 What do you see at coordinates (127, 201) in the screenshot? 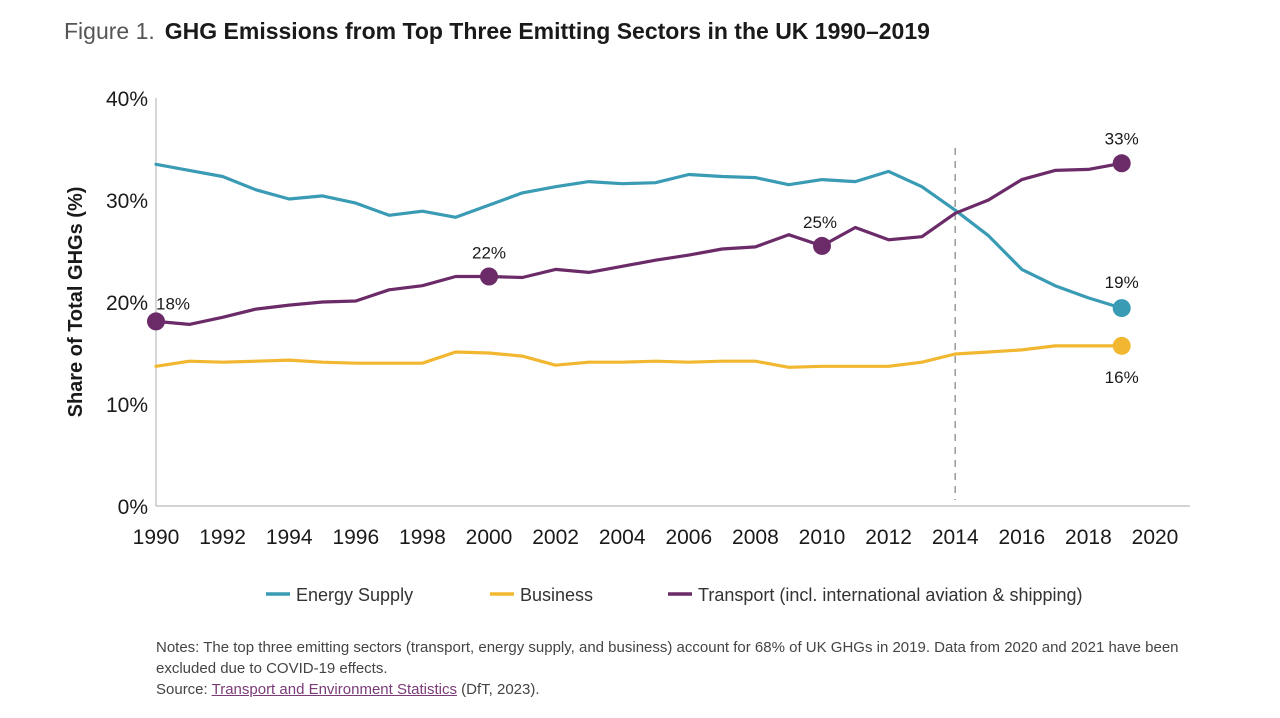
I see `y-tick-label: 30%` at bounding box center [127, 201].